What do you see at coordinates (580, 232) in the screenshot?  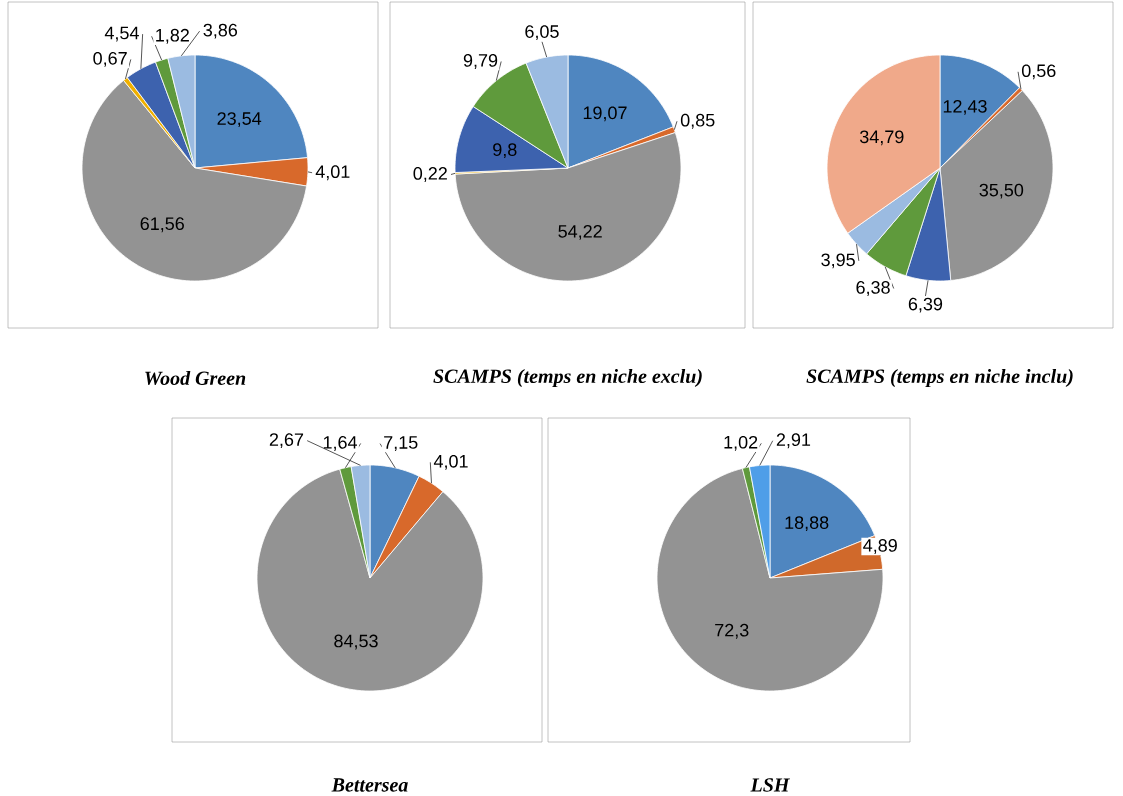 I see `data-label: 54,22` at bounding box center [580, 232].